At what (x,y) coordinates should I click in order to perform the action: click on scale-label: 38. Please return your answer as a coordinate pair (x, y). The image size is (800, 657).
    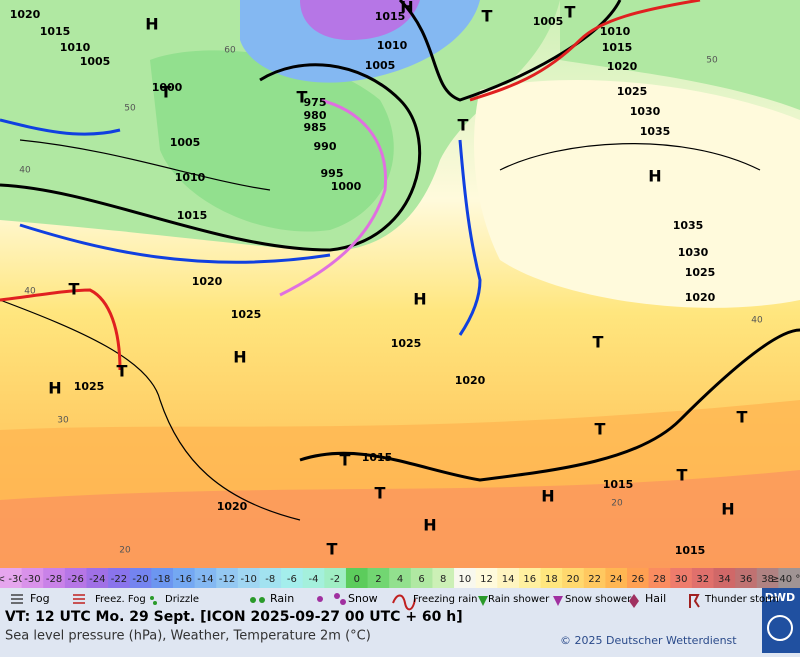
    Looking at the image, I should click on (767, 579).